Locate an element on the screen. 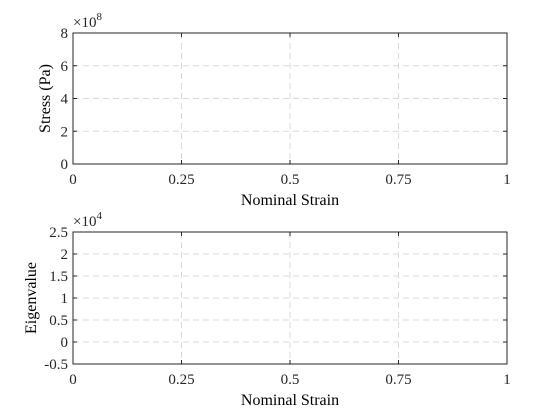 The height and width of the screenshot is (420, 560). eigenvalue-y-tick-label: 1.5 is located at coordinates (58, 277).